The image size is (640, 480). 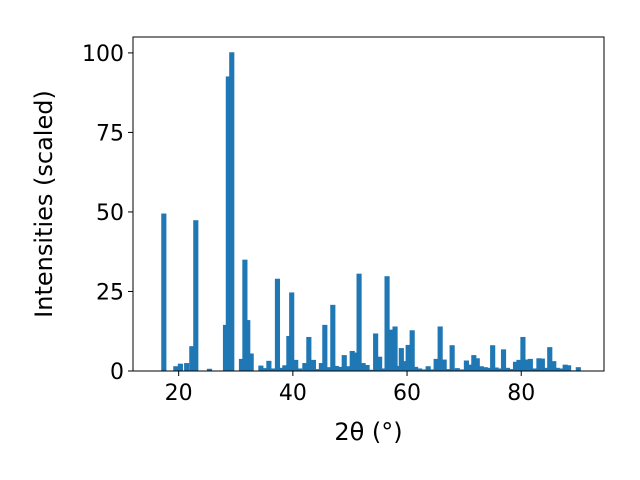 What do you see at coordinates (110, 133) in the screenshot?
I see `y-tick-label: 75` at bounding box center [110, 133].